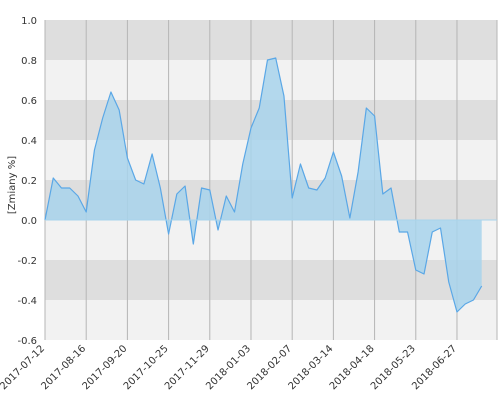 The image size is (500, 400). What do you see at coordinates (29, 101) in the screenshot?
I see `y-tick-label: 0.6` at bounding box center [29, 101].